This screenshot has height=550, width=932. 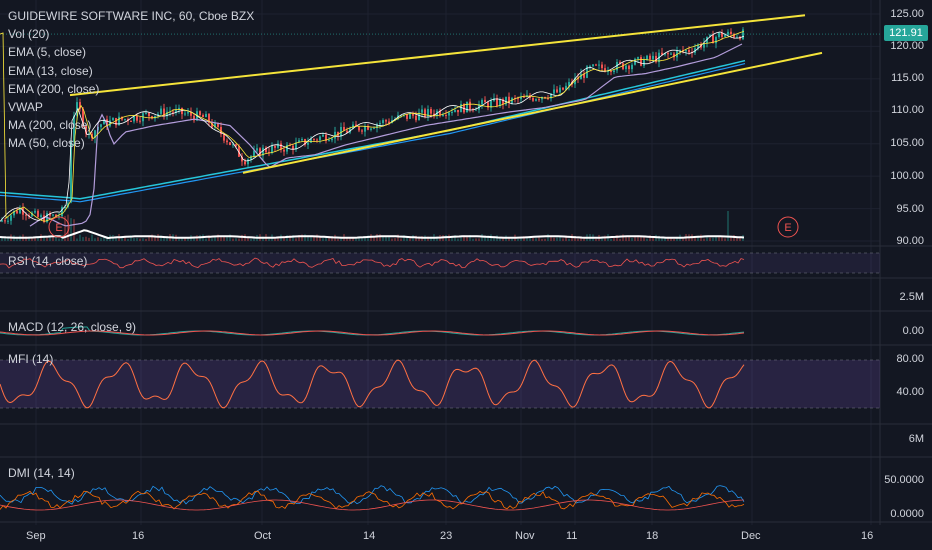 What do you see at coordinates (372, 234) in the screenshot?
I see `volume-ma-line` at bounding box center [372, 234].